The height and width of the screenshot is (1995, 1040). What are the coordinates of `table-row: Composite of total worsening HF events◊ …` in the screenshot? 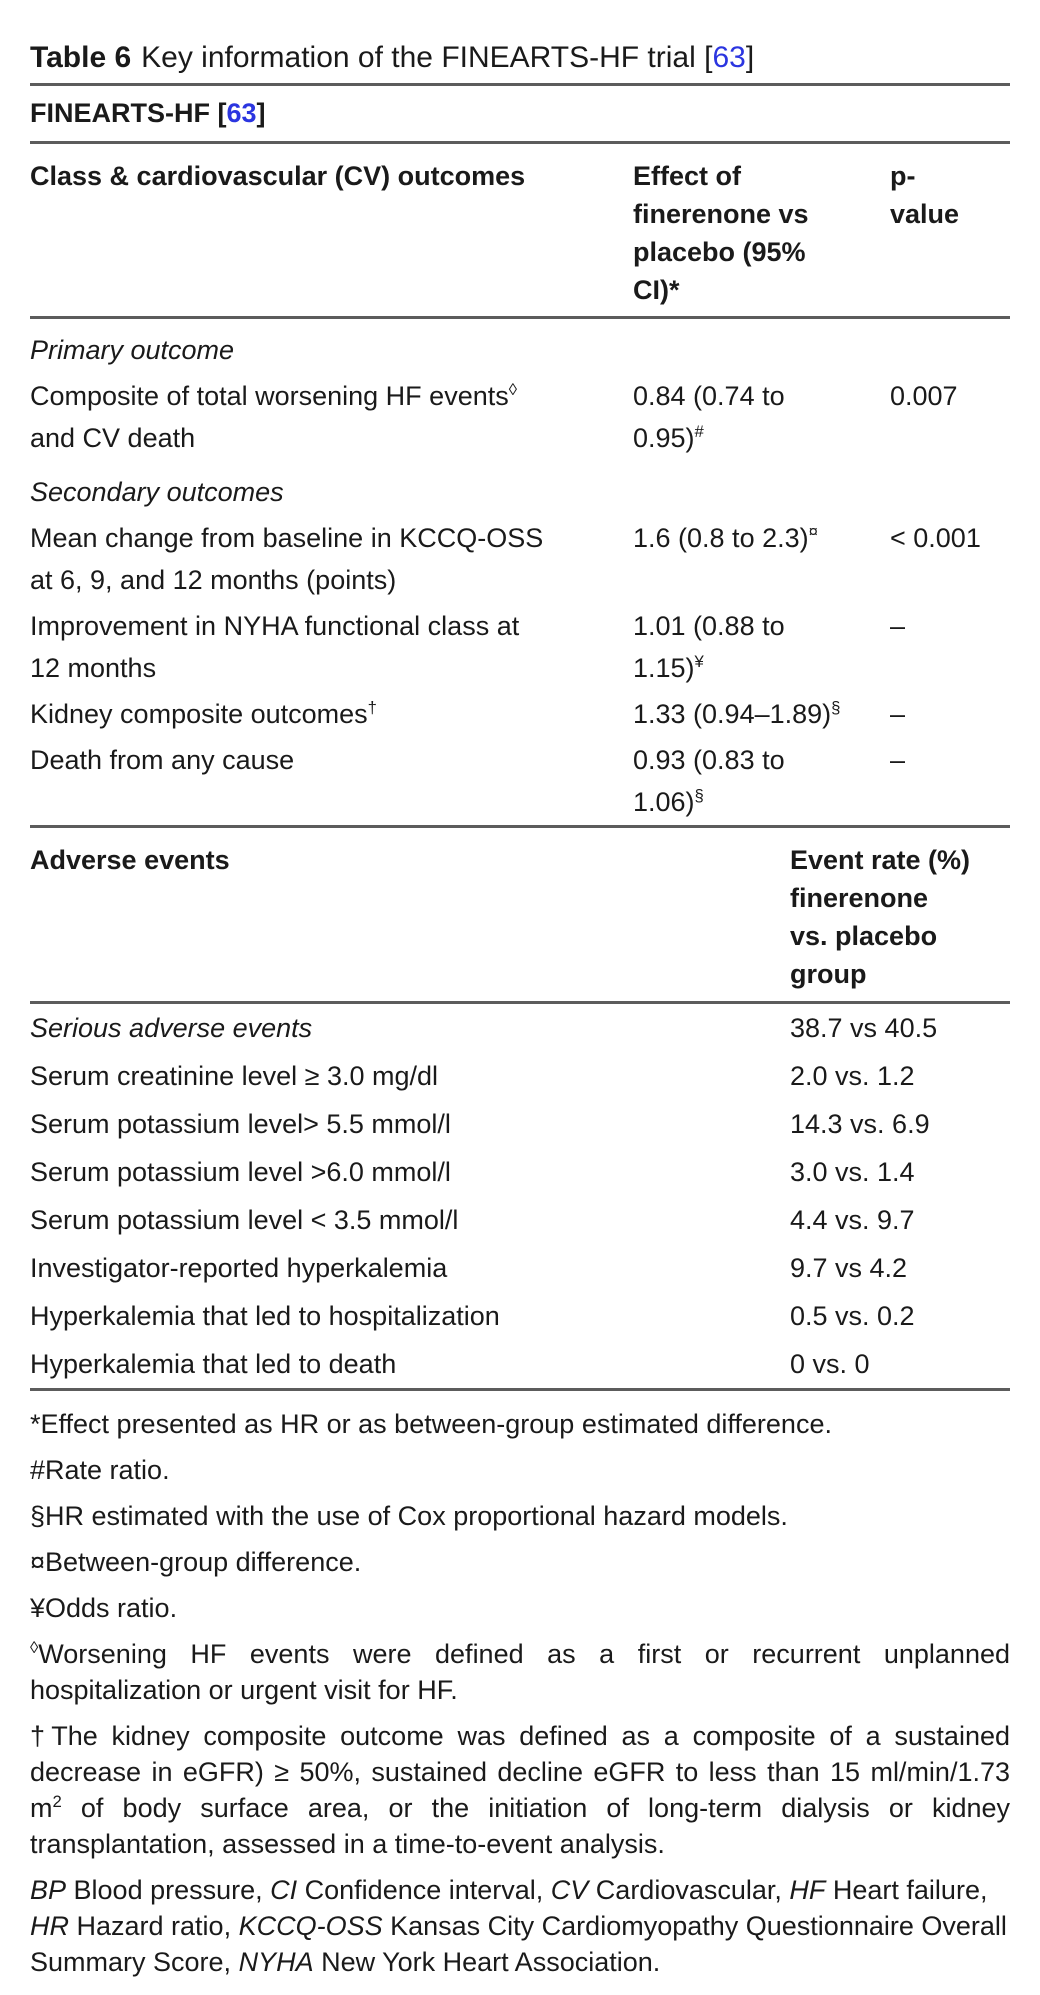 It's located at (520, 417).